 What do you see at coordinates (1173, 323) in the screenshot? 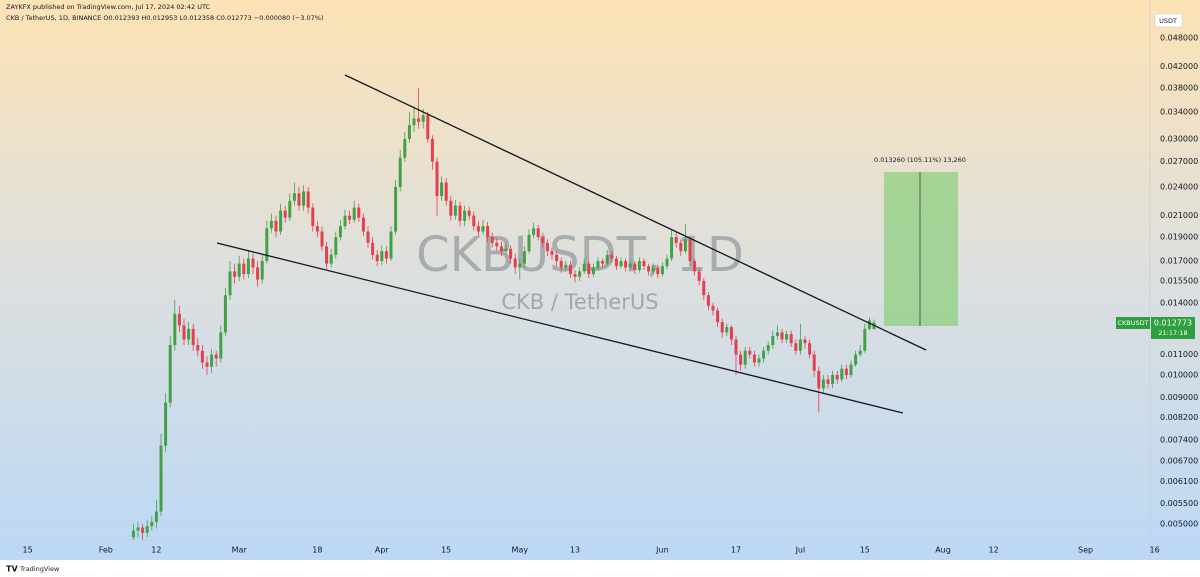
I see `last-price: 0.012773` at bounding box center [1173, 323].